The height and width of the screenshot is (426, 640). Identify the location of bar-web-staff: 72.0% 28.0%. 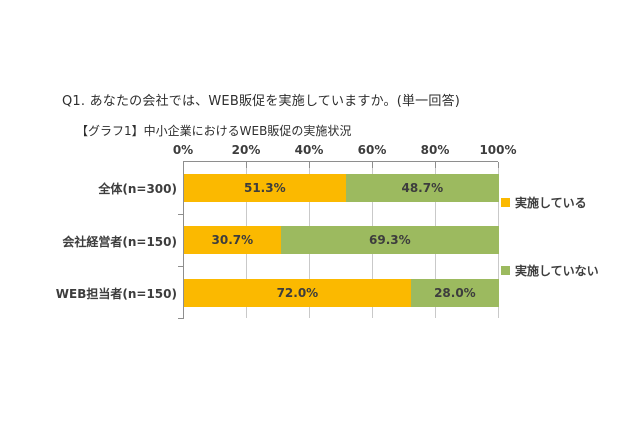
(341, 293).